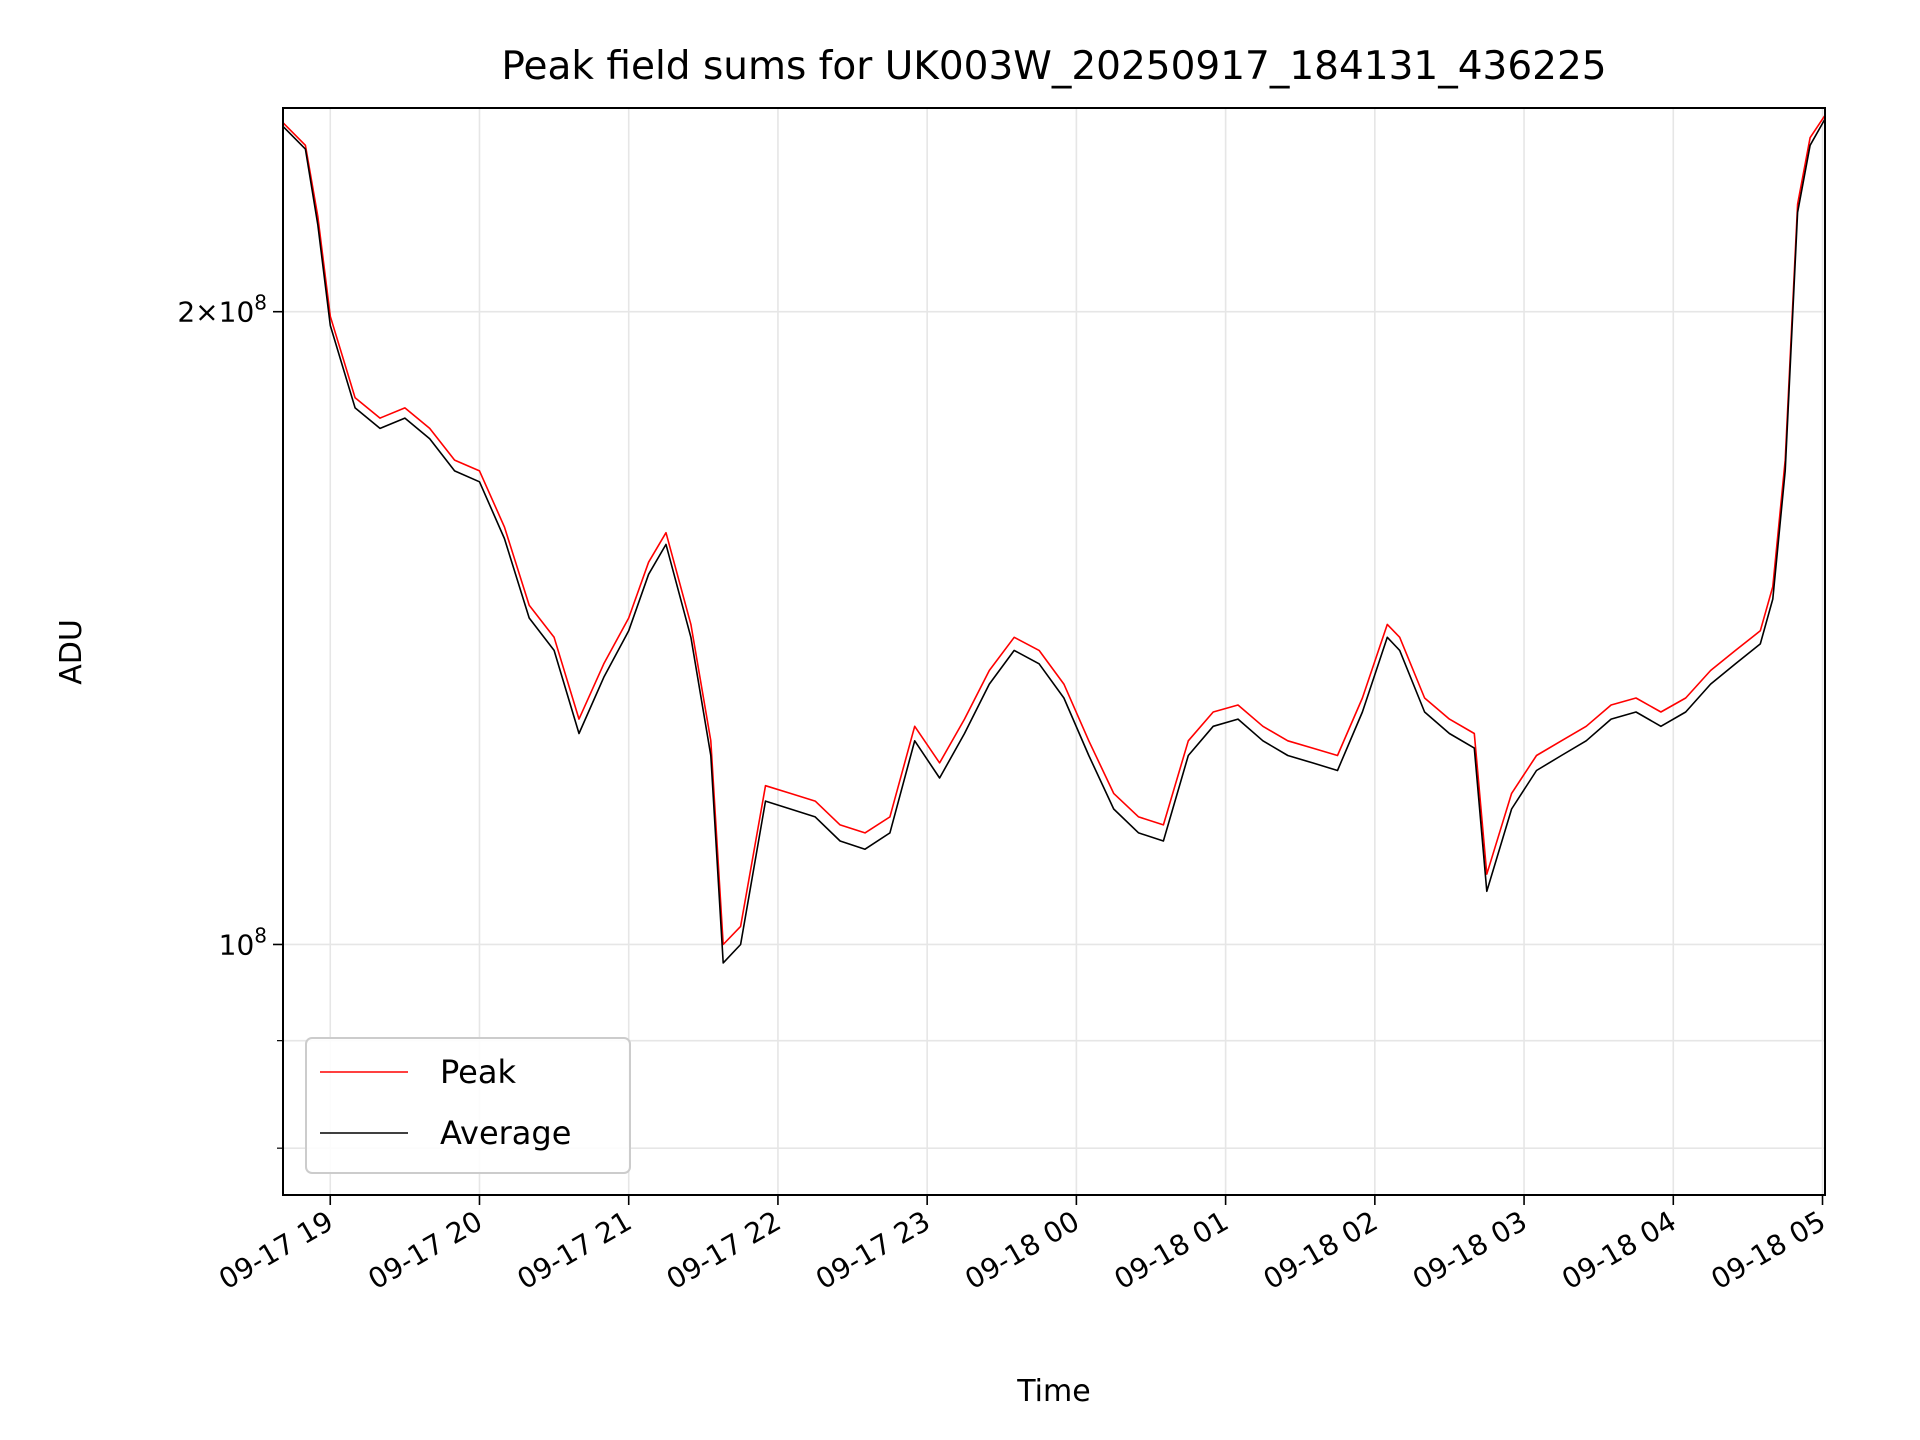 The height and width of the screenshot is (1440, 1920). I want to click on legend: Peak Average, so click(468, 1105).